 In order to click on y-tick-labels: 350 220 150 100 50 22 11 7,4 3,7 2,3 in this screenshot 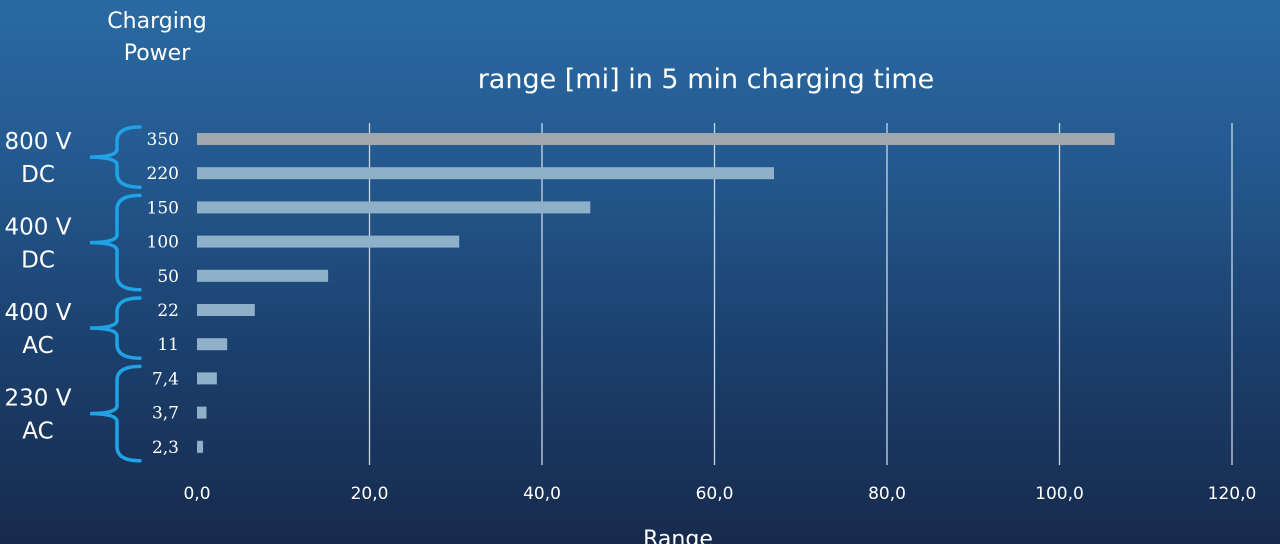, I will do `click(163, 294)`.